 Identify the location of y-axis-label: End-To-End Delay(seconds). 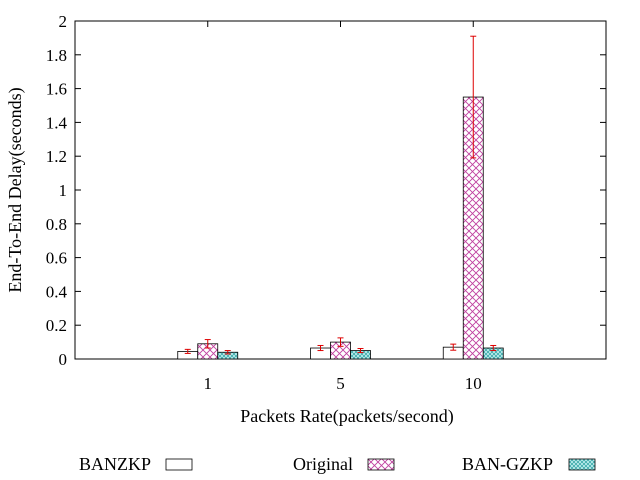
(15, 189).